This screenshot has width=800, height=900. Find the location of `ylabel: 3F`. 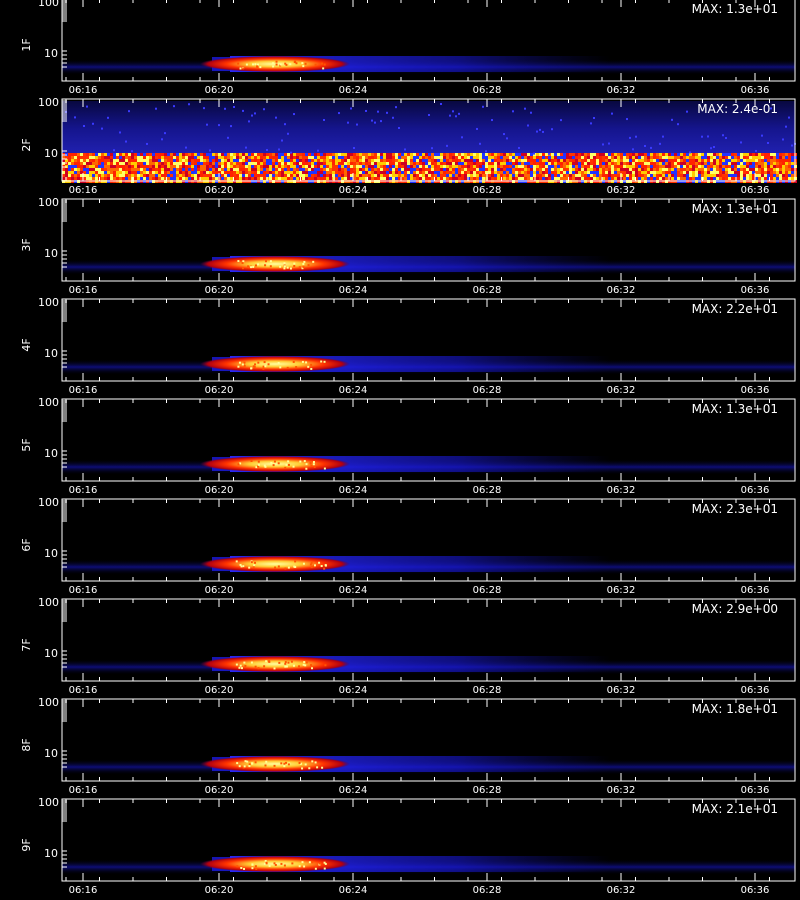

ylabel: 3F is located at coordinates (26, 244).